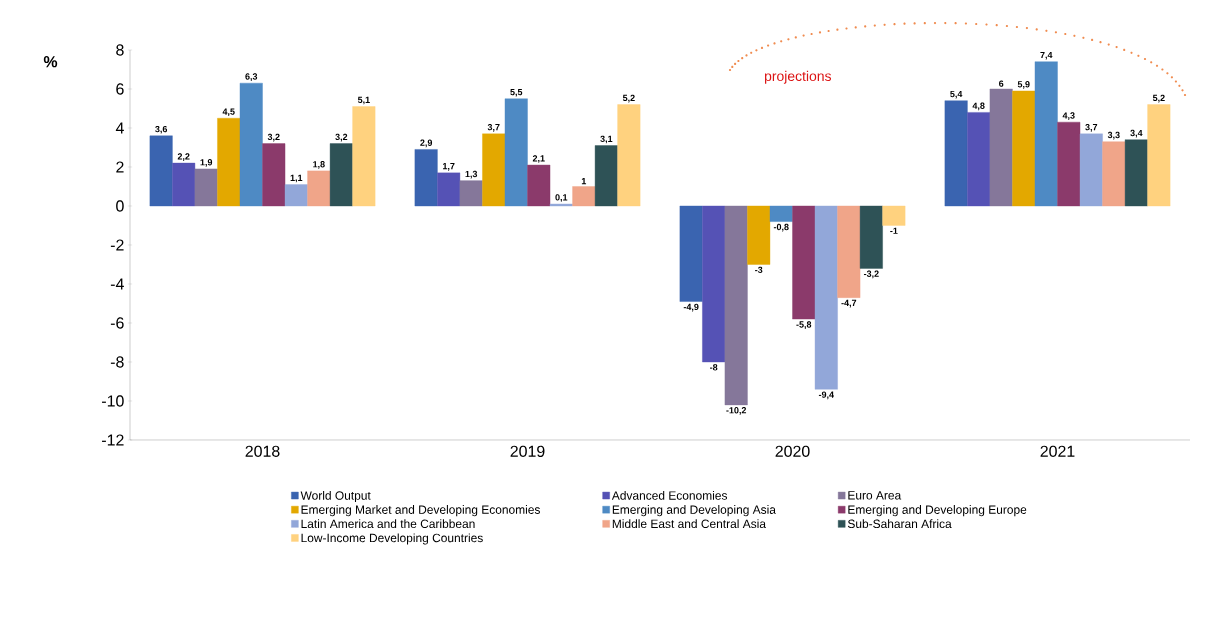  I want to click on data-label: 6, so click(1001, 83).